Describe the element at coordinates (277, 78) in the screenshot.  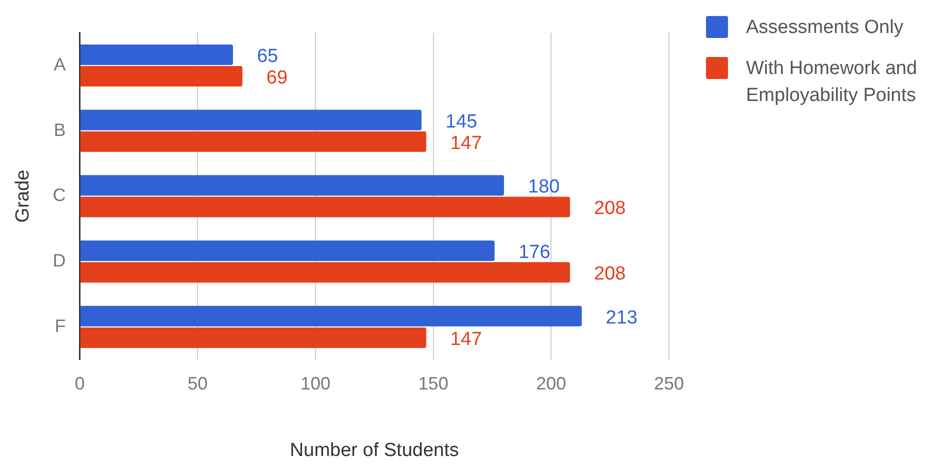
I see `data-label: 69` at that location.